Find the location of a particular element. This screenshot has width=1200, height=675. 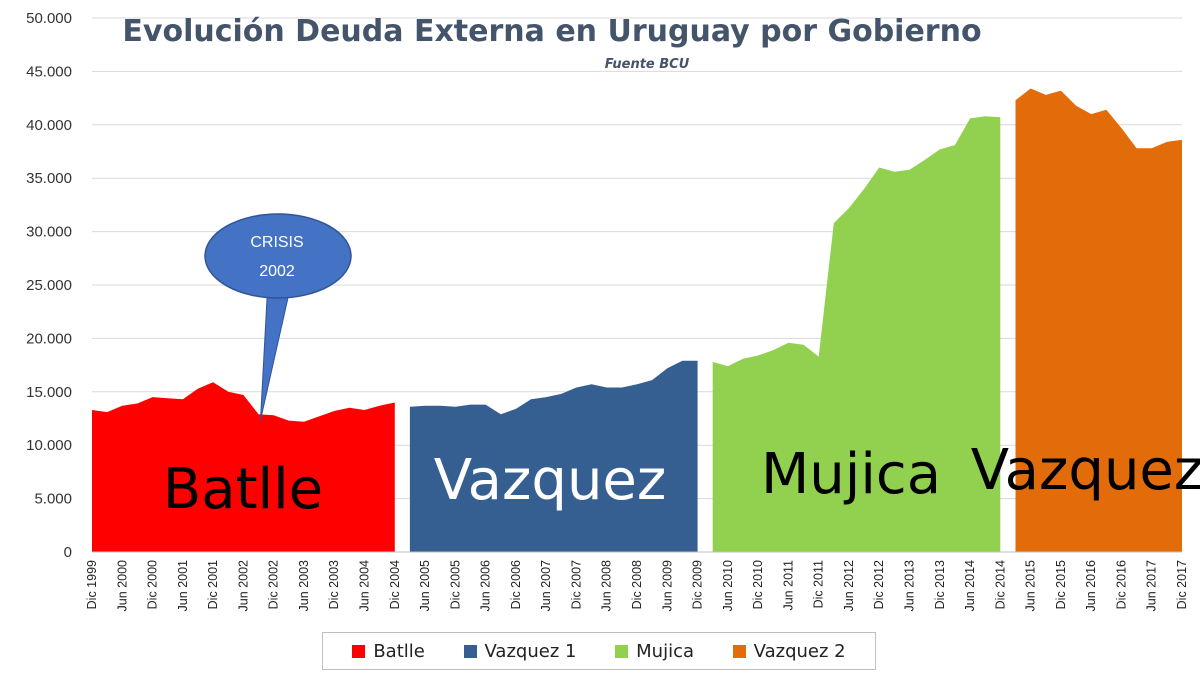

government-label-batlle: Batlle is located at coordinates (243, 489).